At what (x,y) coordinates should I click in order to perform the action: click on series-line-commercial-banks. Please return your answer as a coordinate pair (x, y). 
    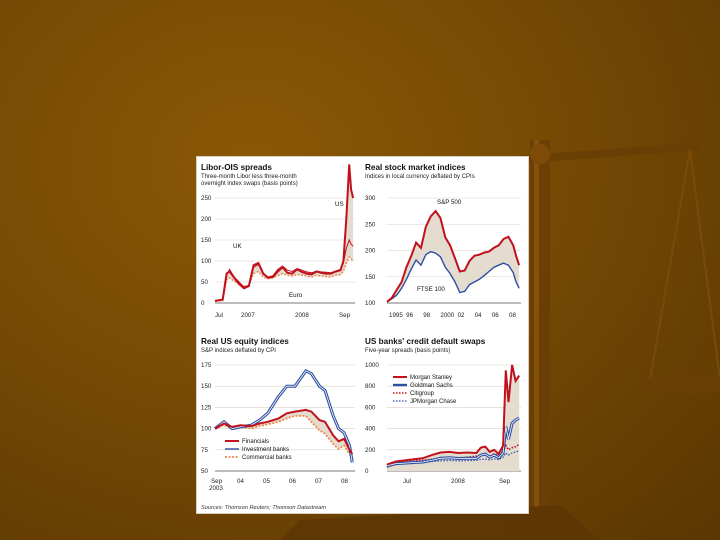
    Looking at the image, I should click on (284, 437).